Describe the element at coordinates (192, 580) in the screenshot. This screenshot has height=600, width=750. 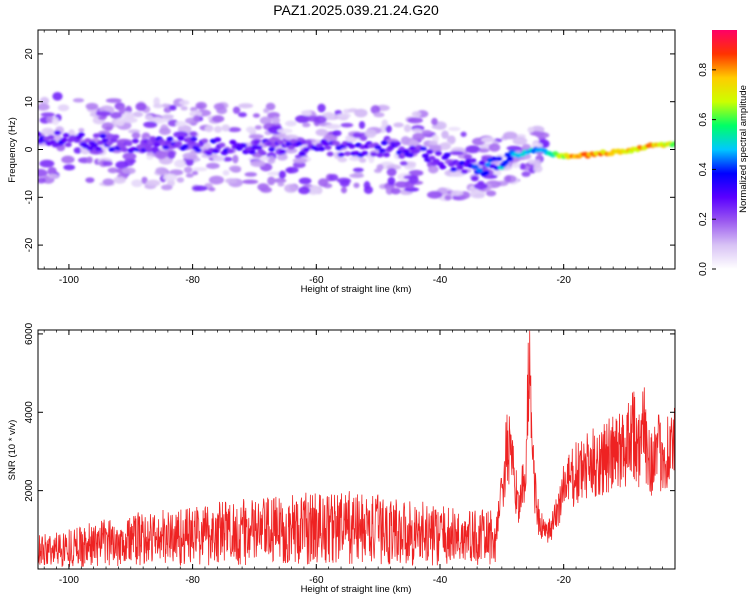
I see `x-tick-label: -80` at that location.